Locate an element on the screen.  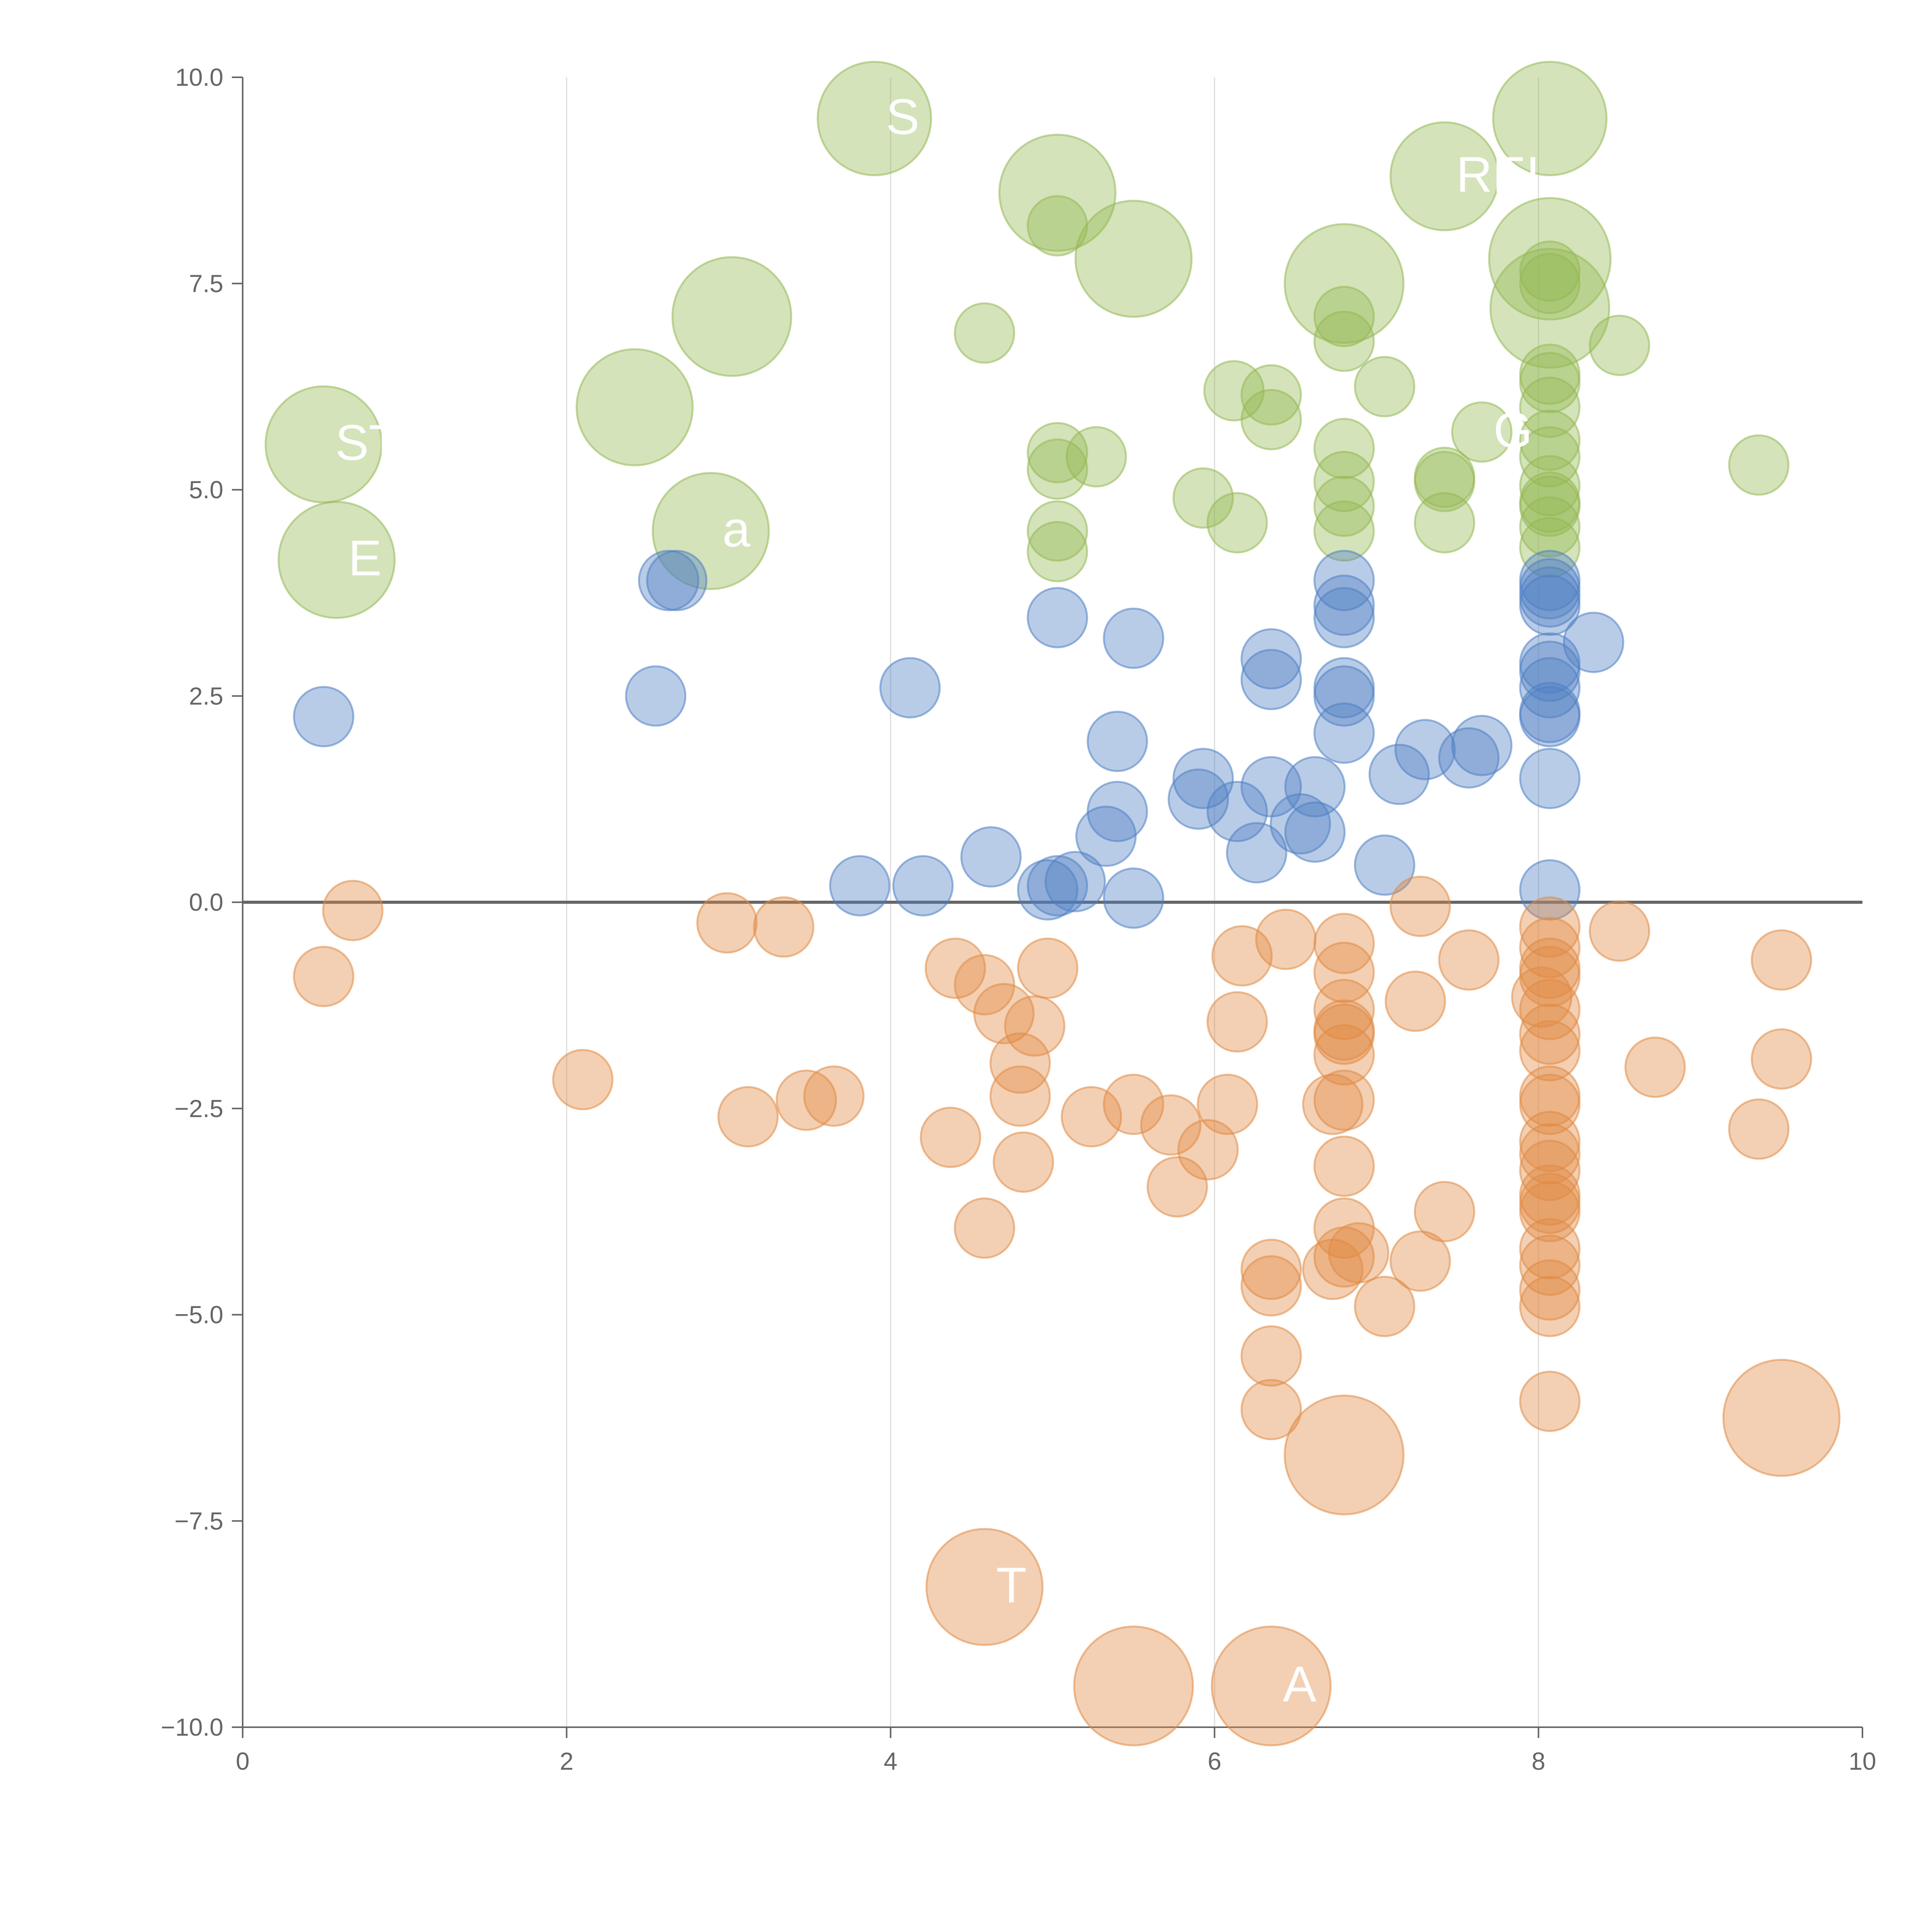
y-tick-label: 5.0 is located at coordinates (206, 490).